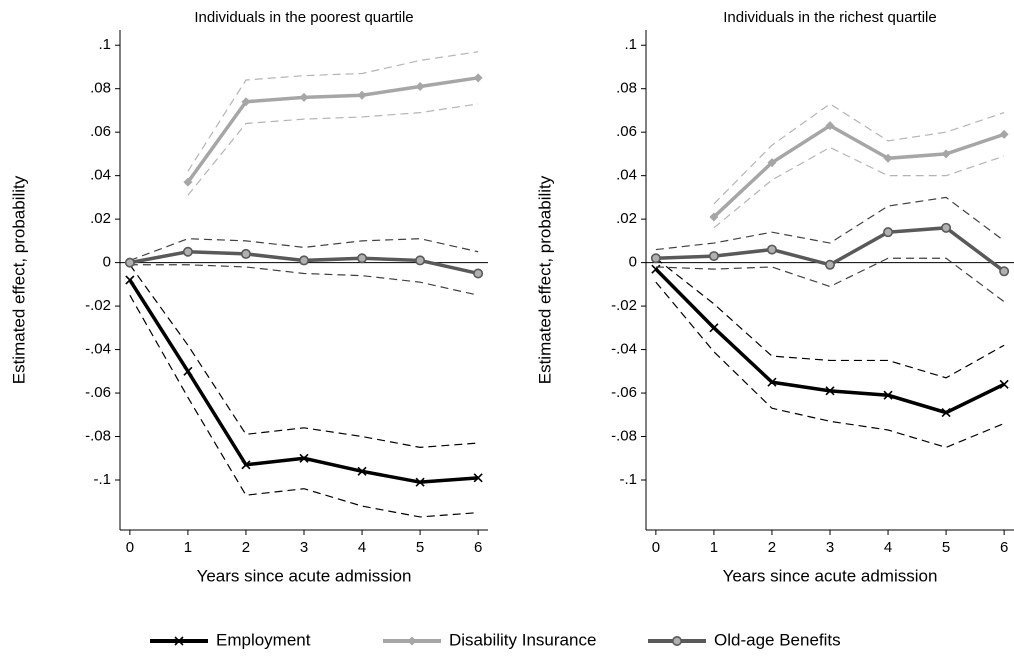  Describe the element at coordinates (829, 17) in the screenshot. I see `chart-title: Individuals in the richest quartile` at that location.